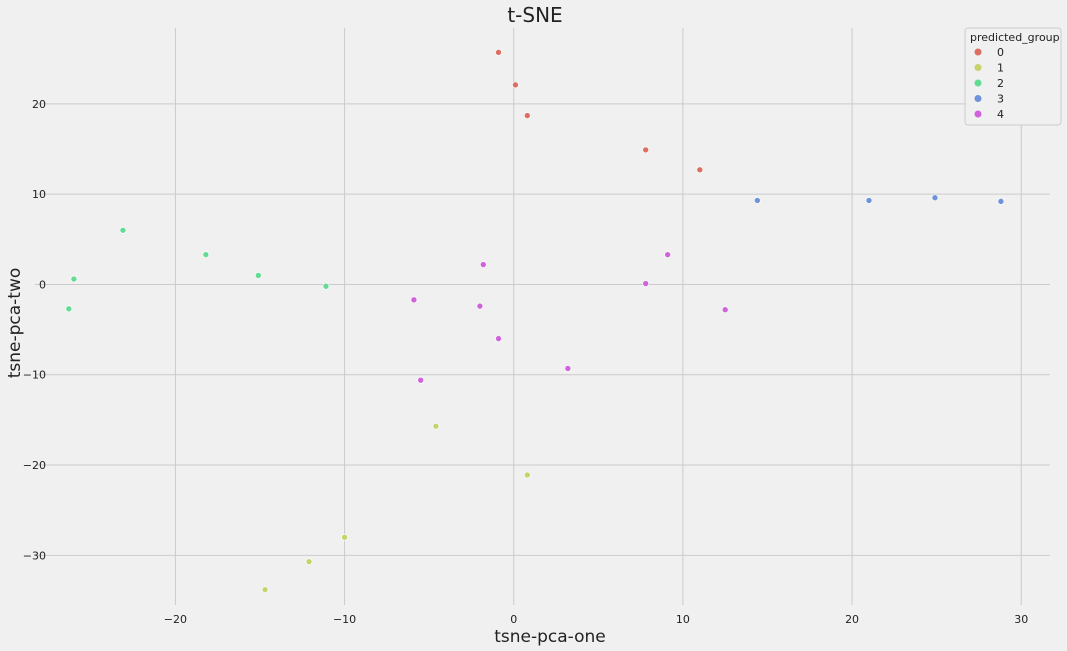 This screenshot has width=1067, height=651. Describe the element at coordinates (39, 104) in the screenshot. I see `y-tick-label: 20` at that location.